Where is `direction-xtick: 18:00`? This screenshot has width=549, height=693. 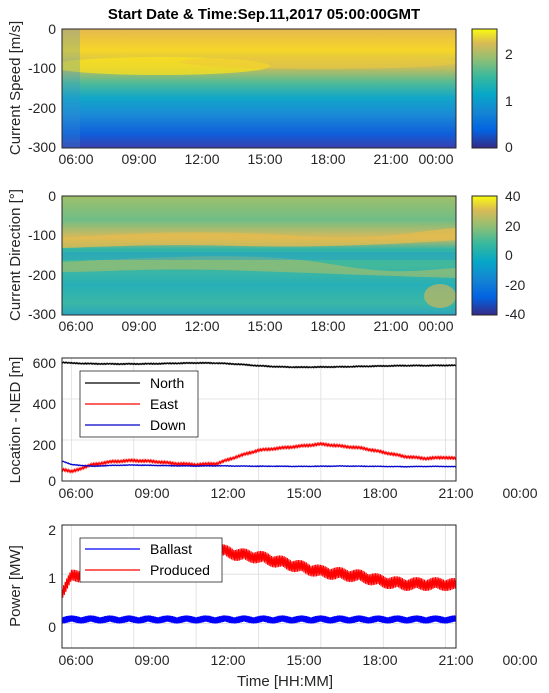
direction-xtick: 18:00 is located at coordinates (327, 326).